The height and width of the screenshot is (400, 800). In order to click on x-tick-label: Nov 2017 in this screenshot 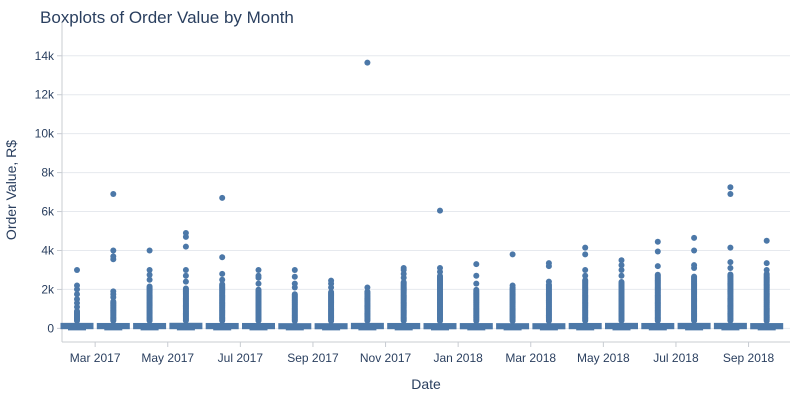, I will do `click(386, 358)`.